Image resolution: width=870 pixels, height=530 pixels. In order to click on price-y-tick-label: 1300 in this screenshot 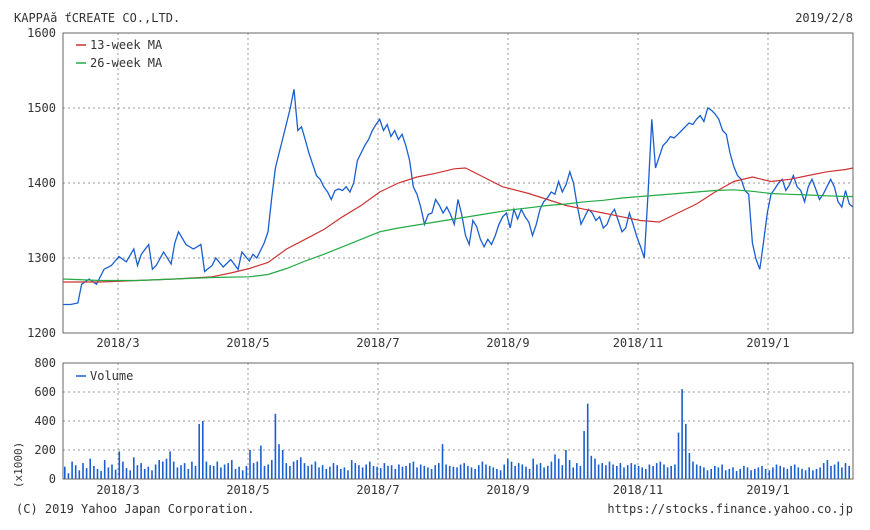, I will do `click(41, 258)`.